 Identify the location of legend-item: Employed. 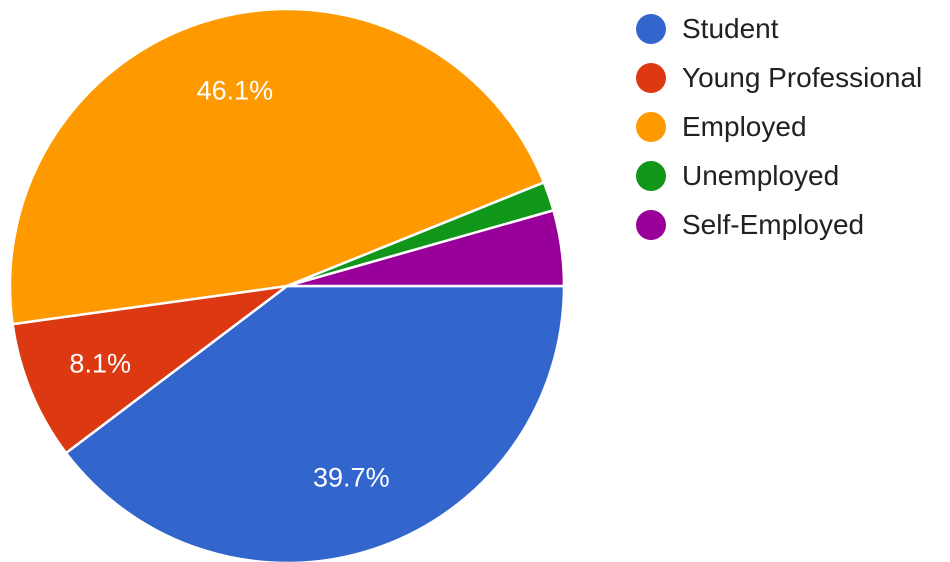
(779, 126).